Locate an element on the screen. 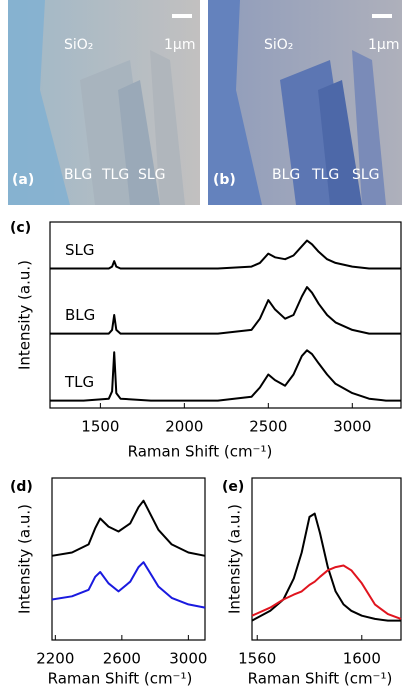 This screenshot has height=689, width=402. panel-label: (b) is located at coordinates (224, 180).